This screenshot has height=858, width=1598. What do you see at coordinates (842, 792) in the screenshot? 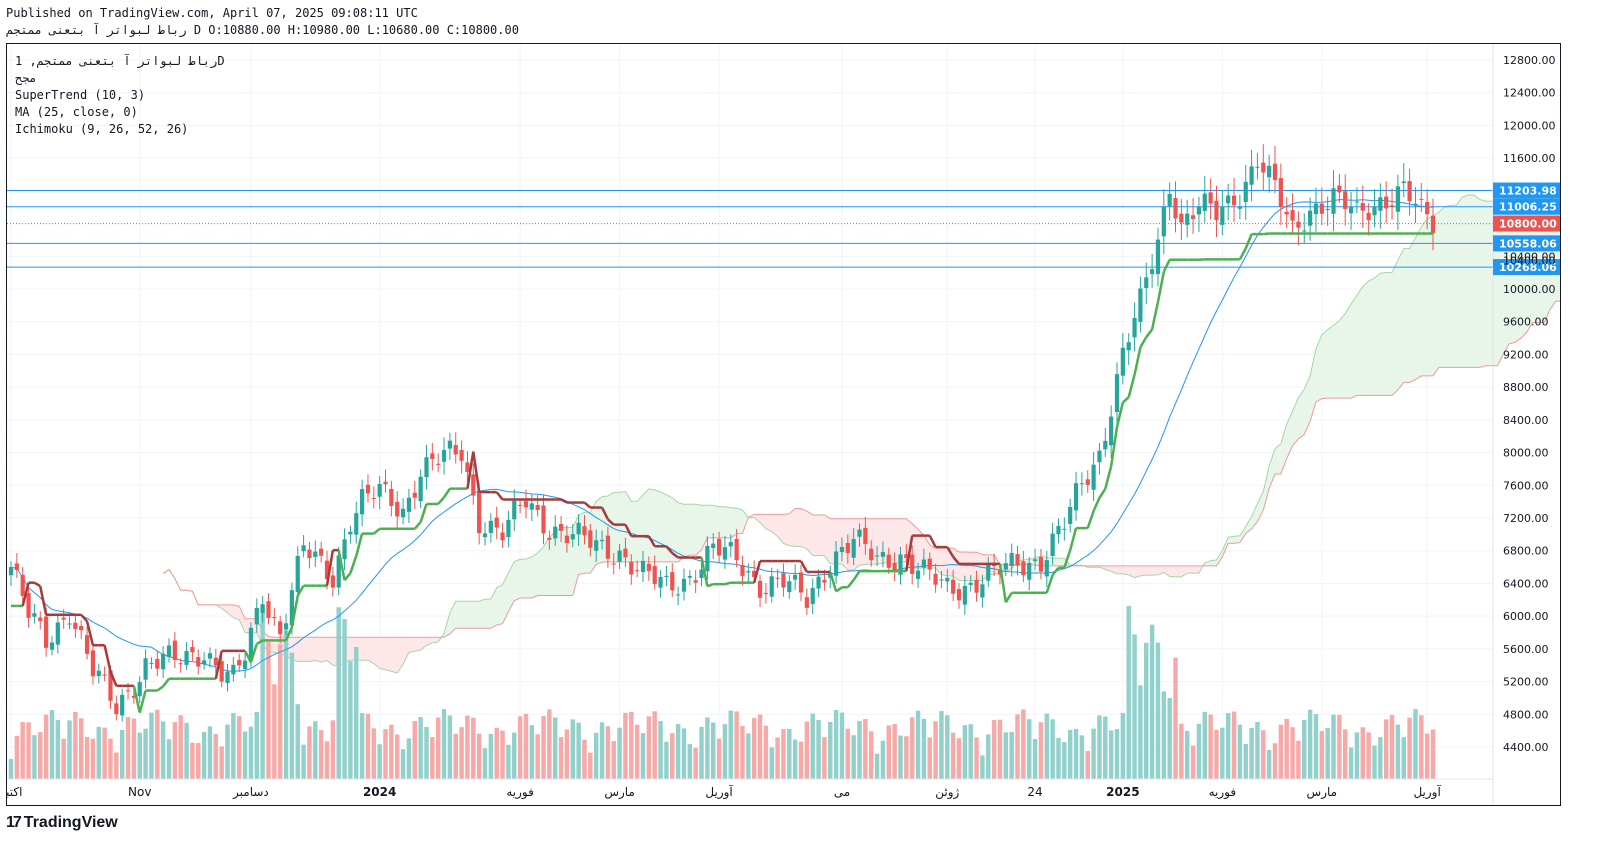
I see `time-tick-label: می` at bounding box center [842, 792].